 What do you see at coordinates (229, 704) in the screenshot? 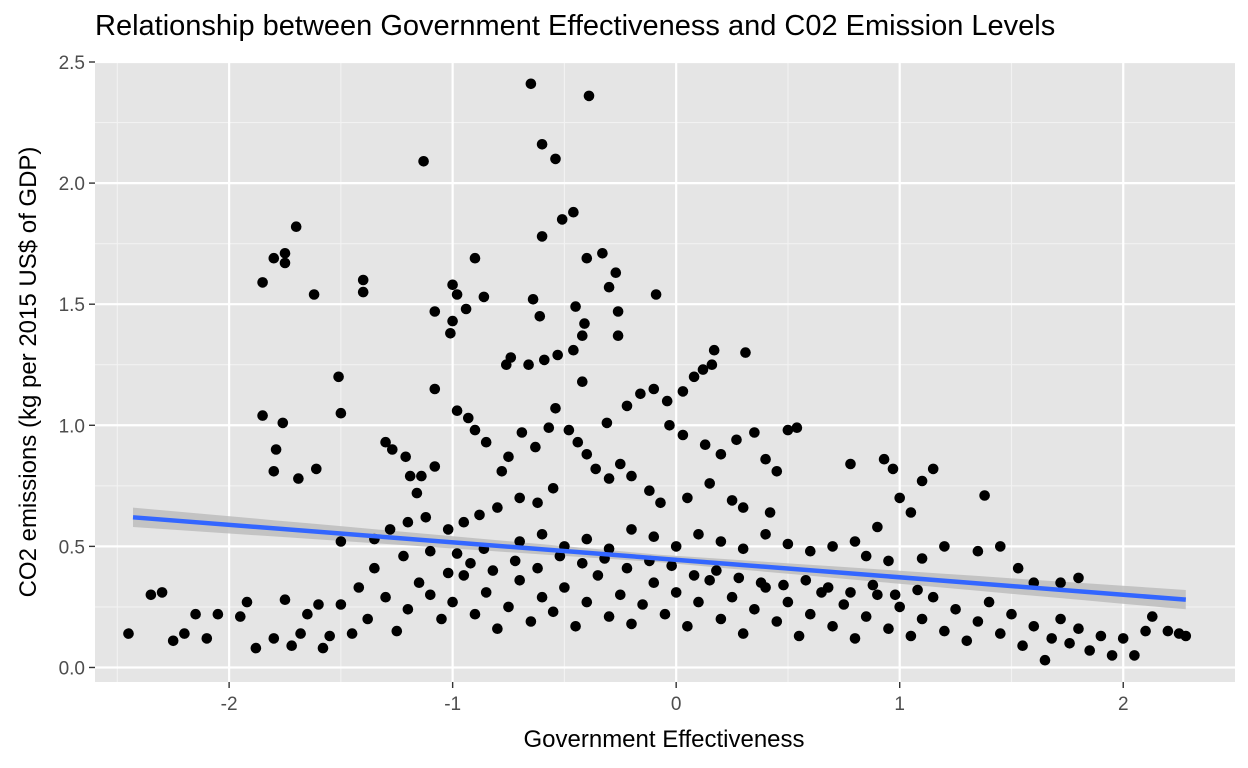
I see `x-tick-label: -2` at bounding box center [229, 704].